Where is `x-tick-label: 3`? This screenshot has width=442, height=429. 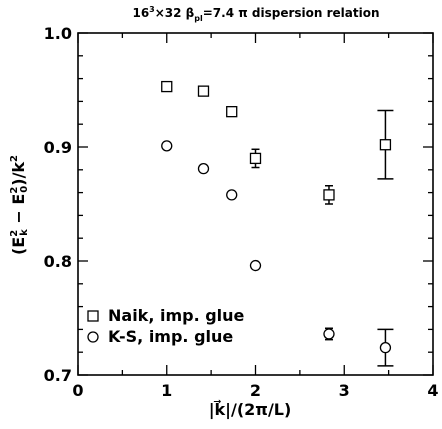 x-tick-label: 3 is located at coordinates (344, 390).